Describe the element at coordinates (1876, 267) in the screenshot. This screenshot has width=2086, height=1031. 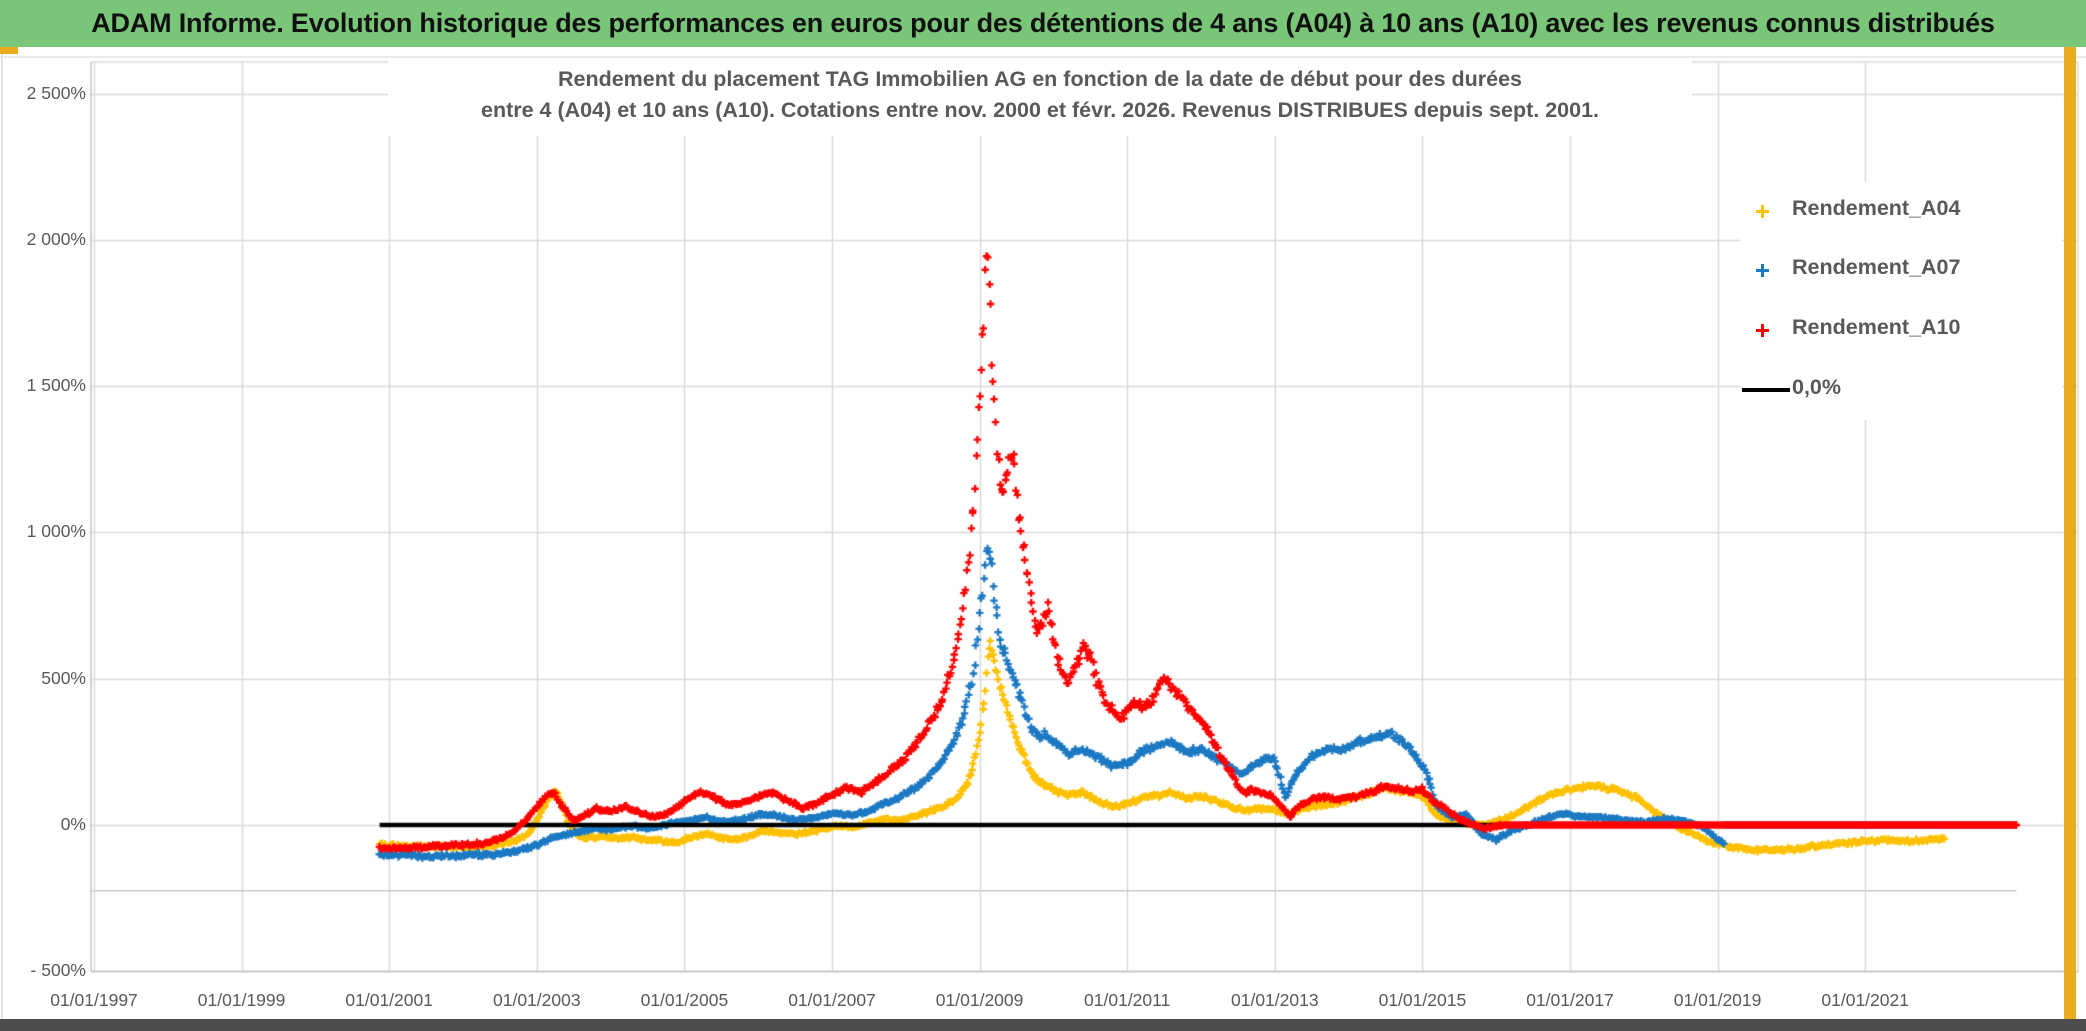
I see `legend-label: Rendement_A07` at that location.